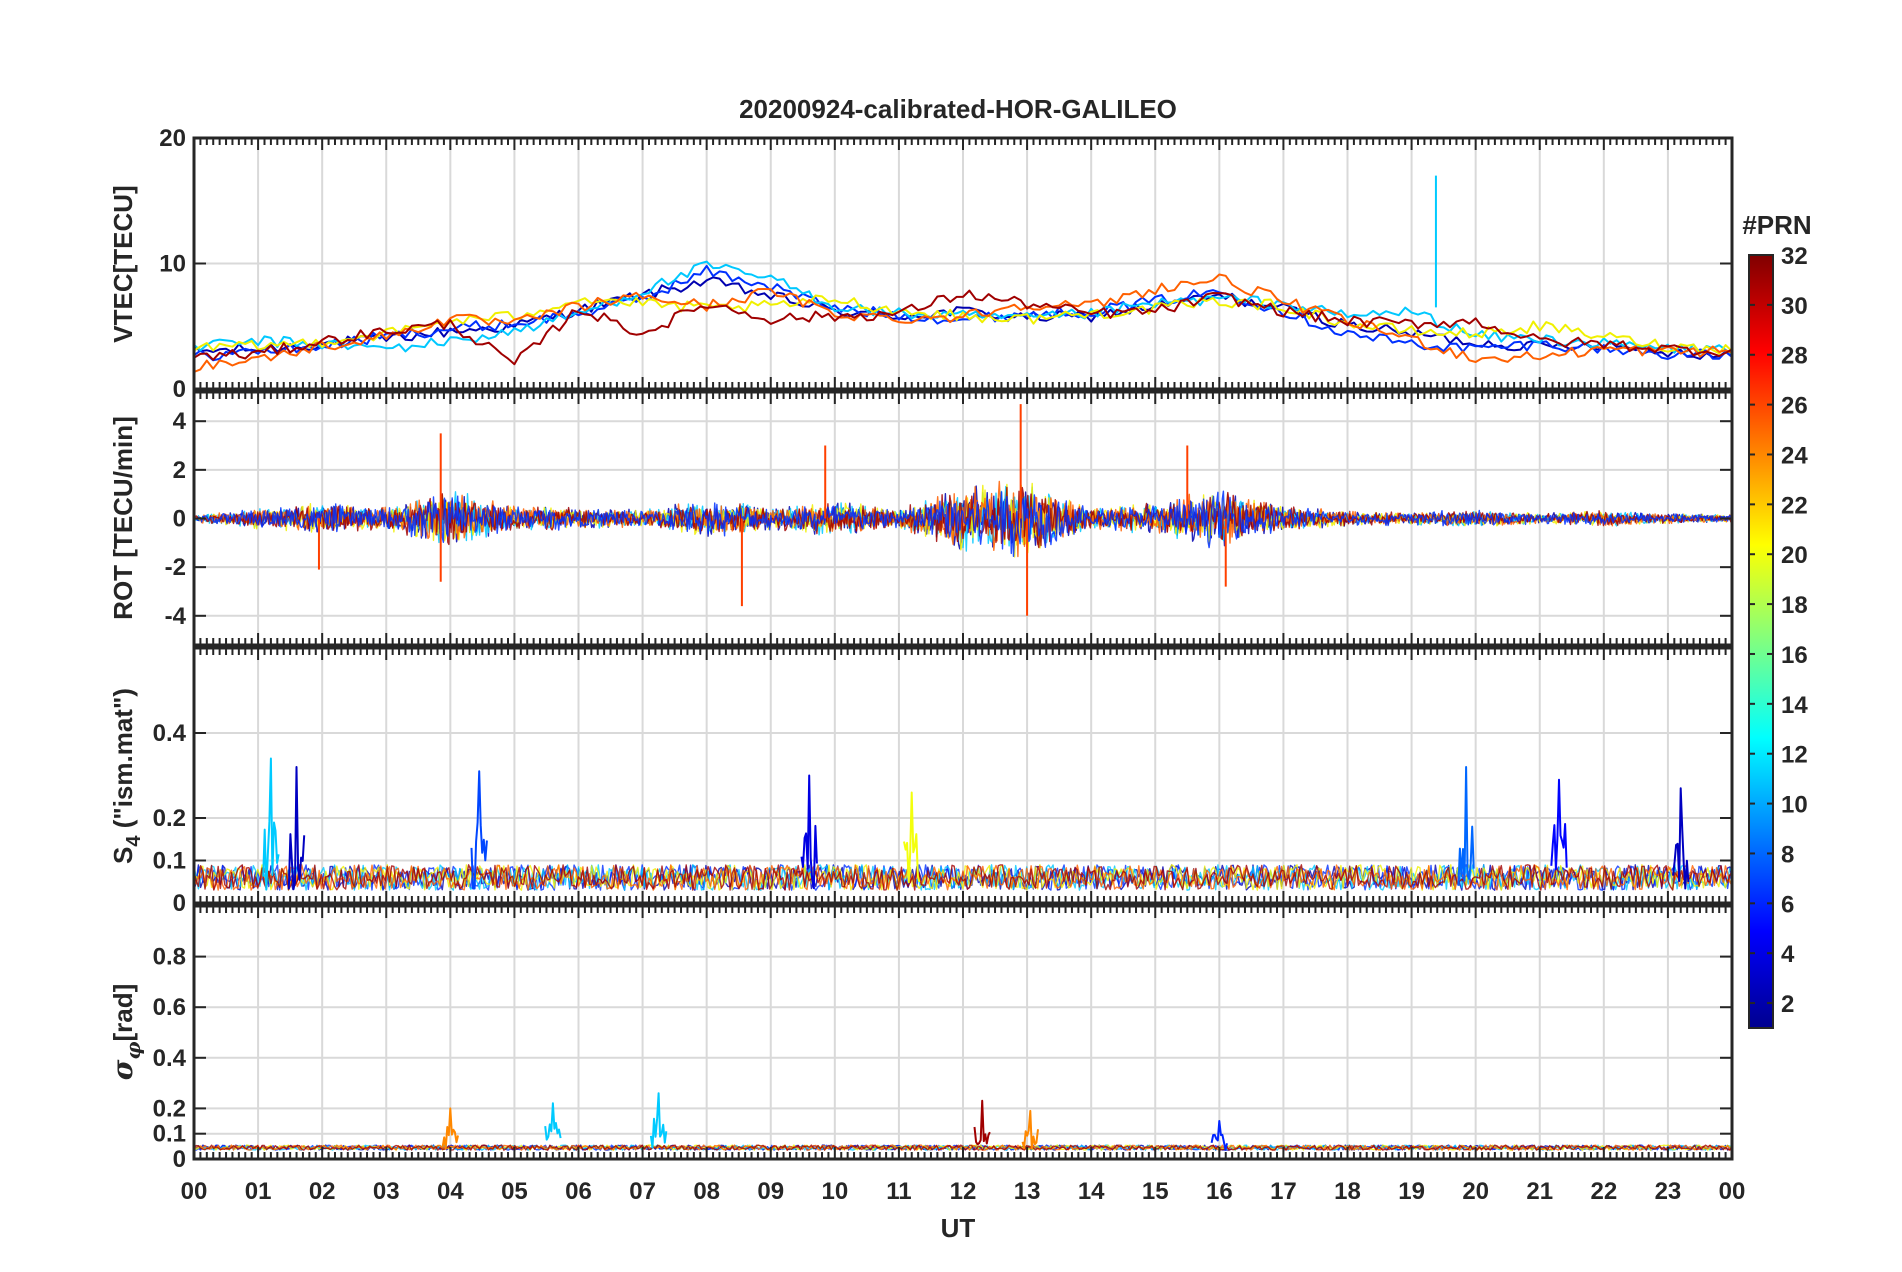 This screenshot has height=1272, width=1902. Describe the element at coordinates (170, 1058) in the screenshot. I see `y-tick-label: 0.4` at that location.